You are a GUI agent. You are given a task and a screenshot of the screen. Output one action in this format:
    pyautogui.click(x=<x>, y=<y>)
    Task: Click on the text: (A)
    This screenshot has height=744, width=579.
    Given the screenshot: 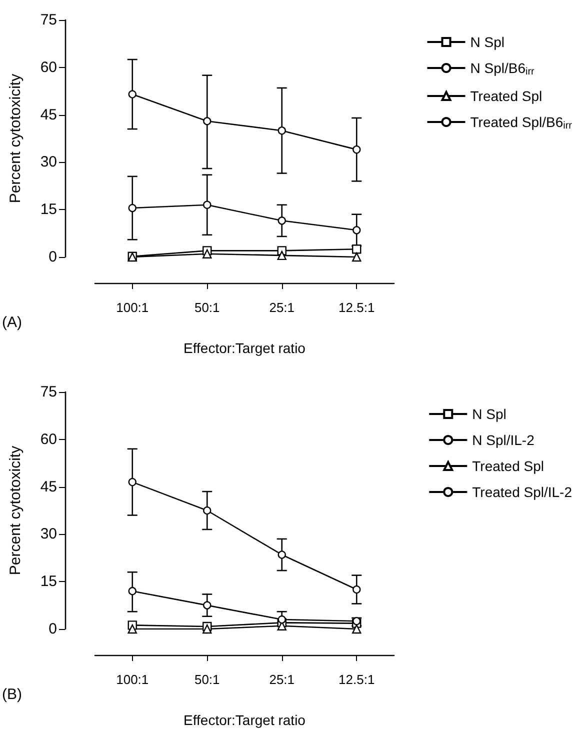 What is the action you would take?
    pyautogui.click(x=12, y=322)
    